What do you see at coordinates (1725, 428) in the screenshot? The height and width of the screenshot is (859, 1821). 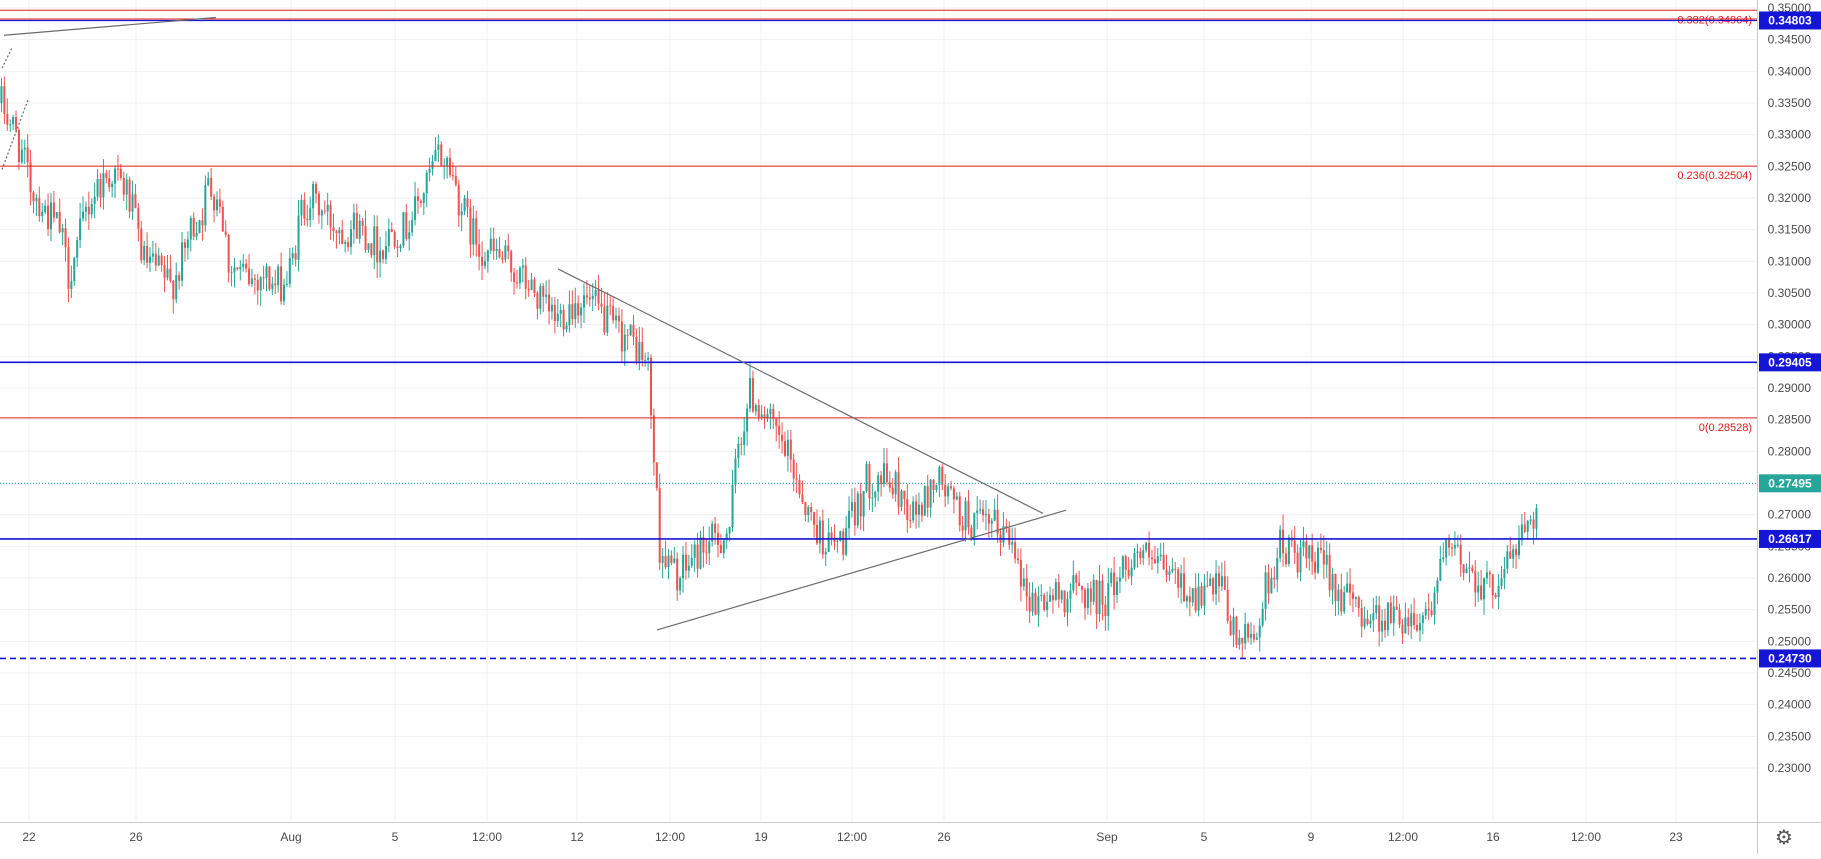 I see `fib-level-label: 0(0.28528)` at bounding box center [1725, 428].